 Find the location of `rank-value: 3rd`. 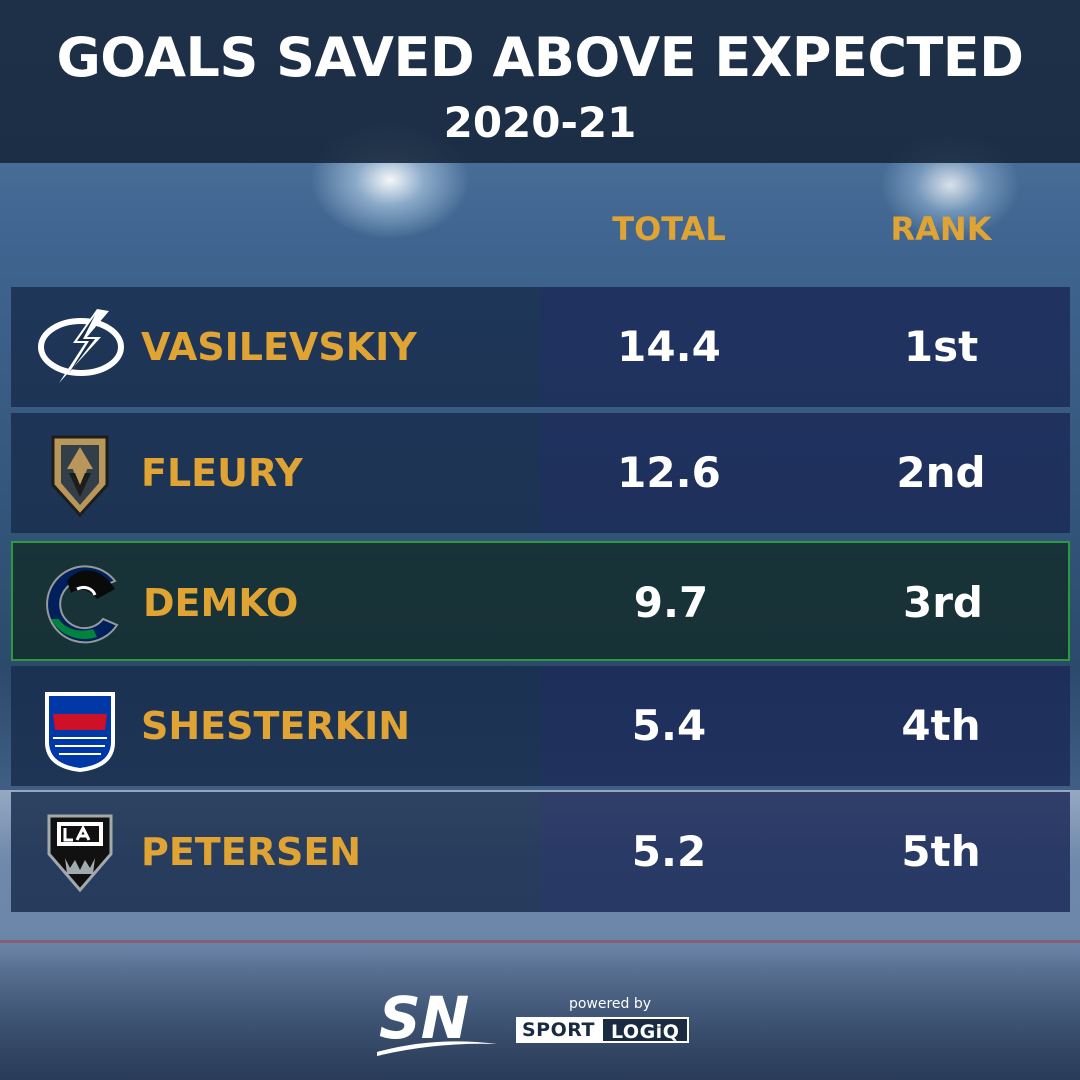

rank-value: 3rd is located at coordinates (942, 602).